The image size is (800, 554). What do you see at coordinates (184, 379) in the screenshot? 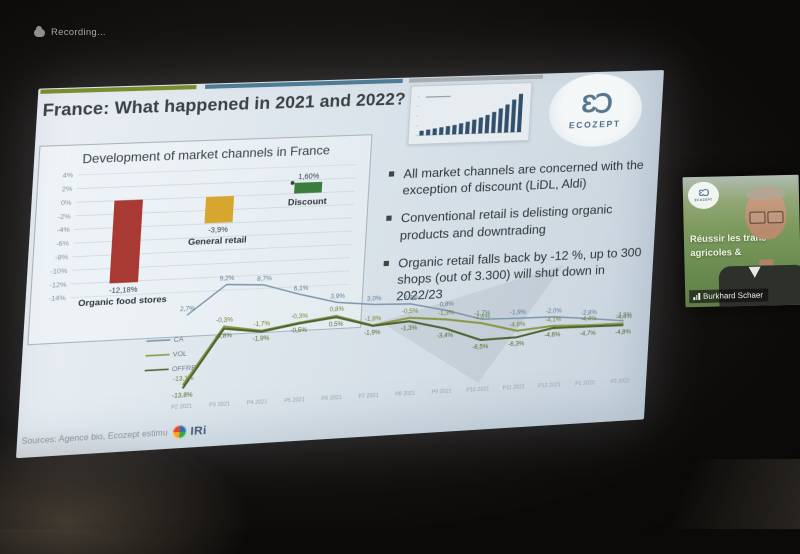
I see `svg-text: -13,1%` at bounding box center [184, 379].